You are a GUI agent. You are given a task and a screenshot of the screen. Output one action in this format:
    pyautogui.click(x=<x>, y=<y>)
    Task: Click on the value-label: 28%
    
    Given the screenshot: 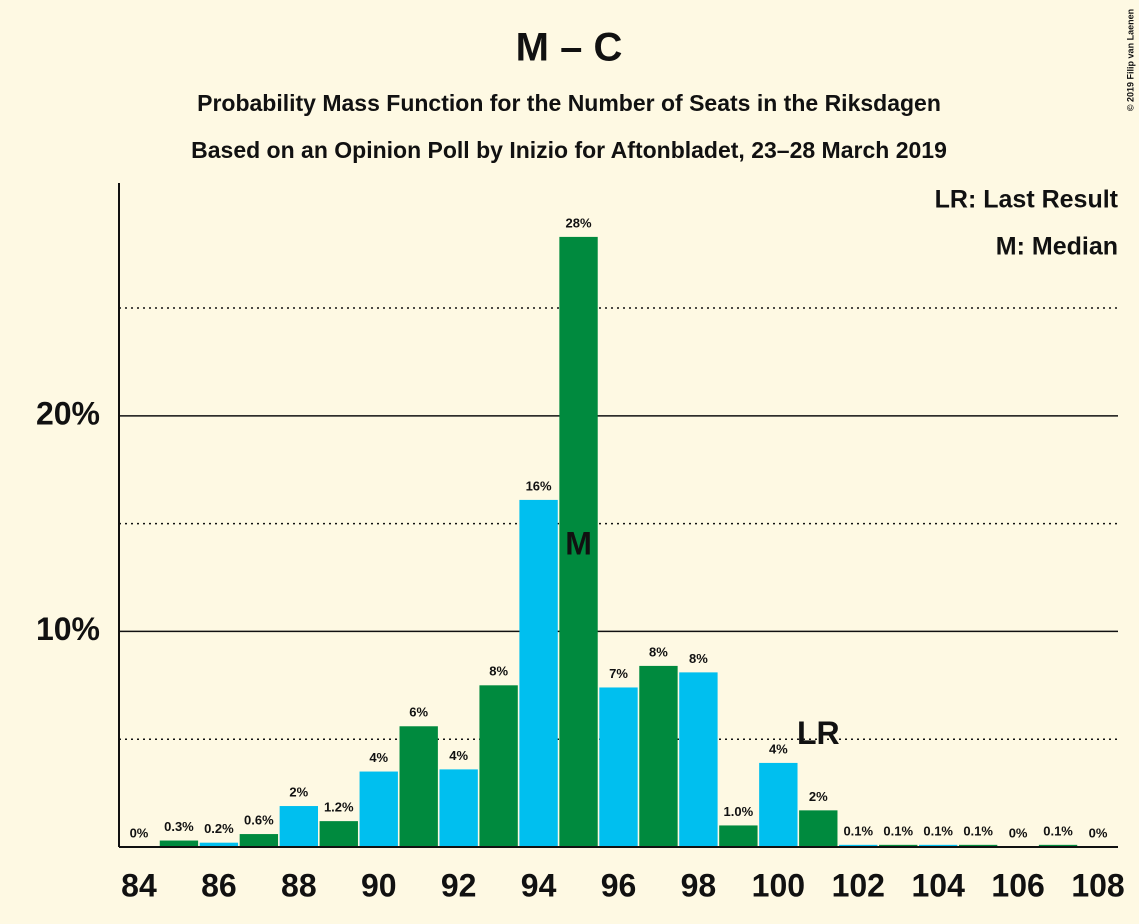 What is the action you would take?
    pyautogui.click(x=579, y=222)
    